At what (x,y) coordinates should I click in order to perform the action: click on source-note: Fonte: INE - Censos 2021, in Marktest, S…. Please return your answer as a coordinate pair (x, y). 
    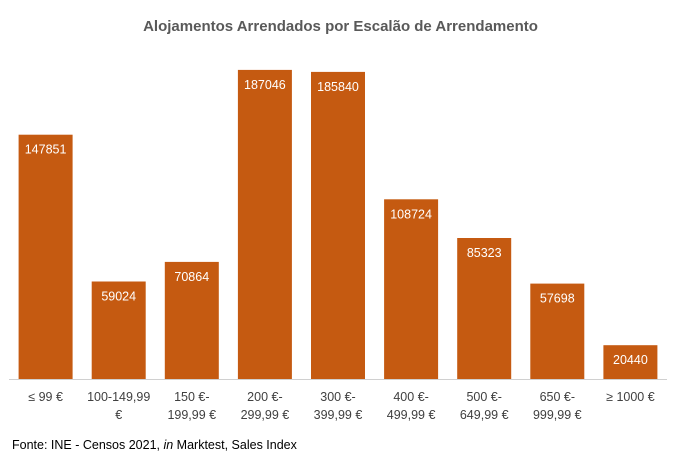
    Looking at the image, I should click on (154, 445).